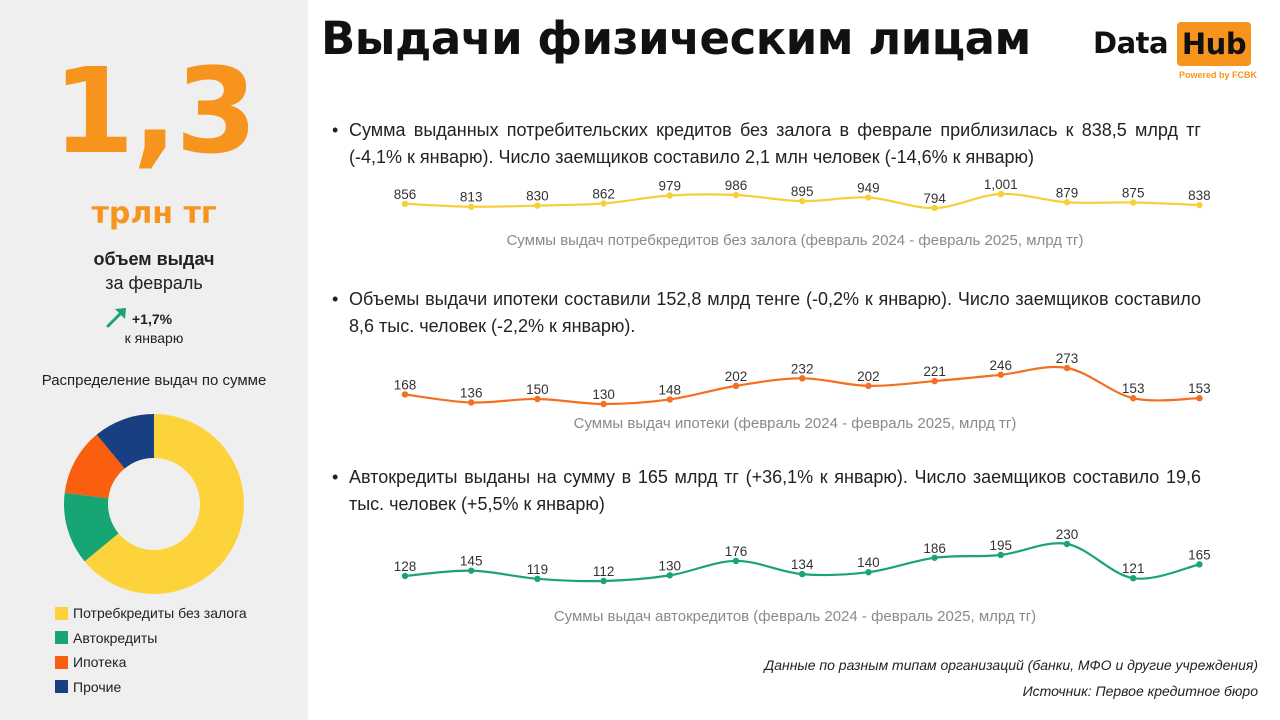 The width and height of the screenshot is (1280, 720). What do you see at coordinates (405, 194) in the screenshot?
I see `data-label: 856` at bounding box center [405, 194].